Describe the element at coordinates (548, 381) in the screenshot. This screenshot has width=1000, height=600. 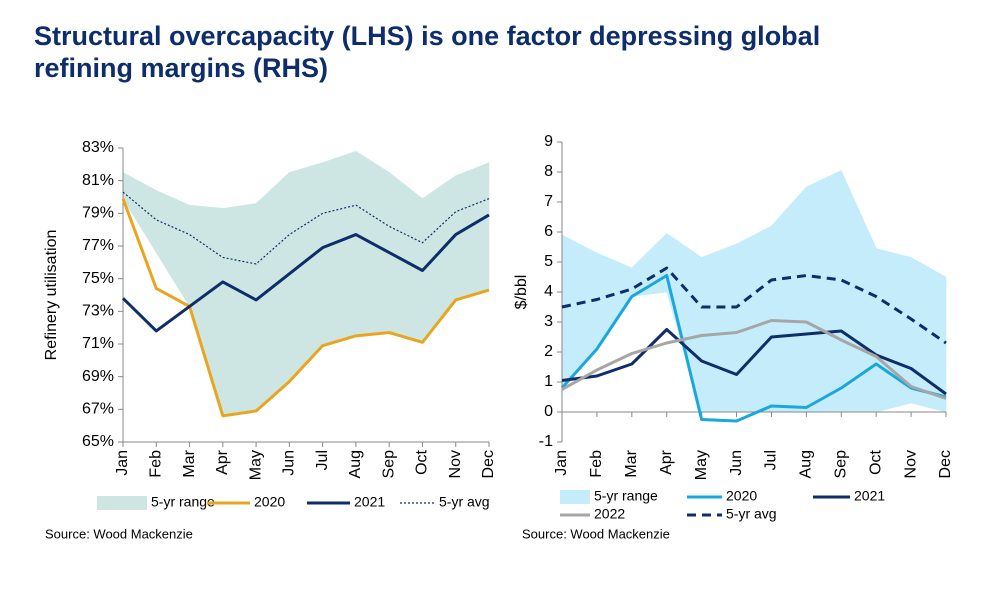
I see `y-tick-label: 1` at that location.